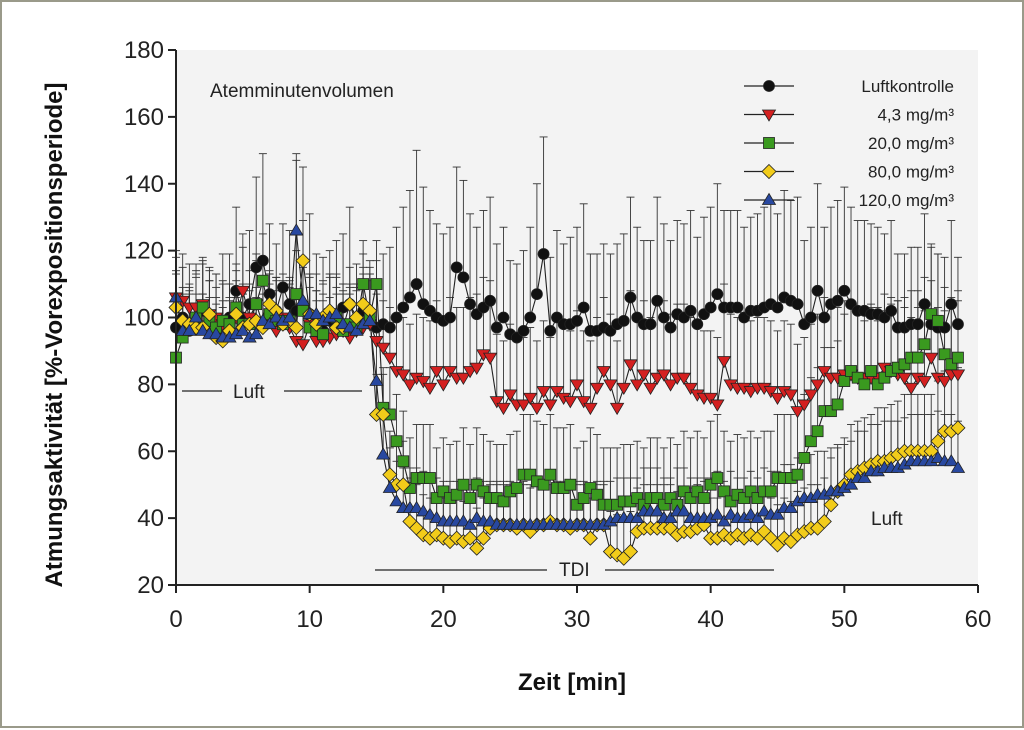 This screenshot has width=1024, height=730. What do you see at coordinates (907, 200) in the screenshot?
I see `legend-label-120-0-mg-m: 120,0 mg/m³` at bounding box center [907, 200].